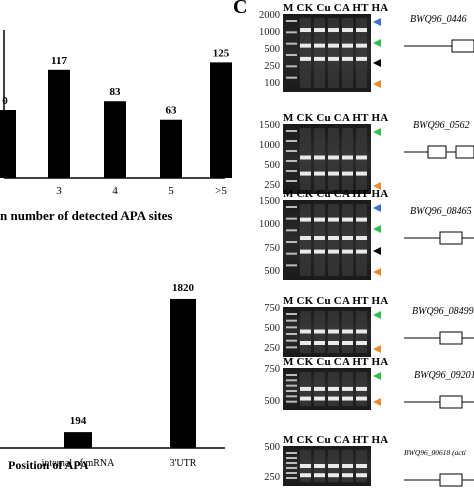 The image size is (474, 490). I want to click on gene-name: BWQ96_0446, so click(438, 19).